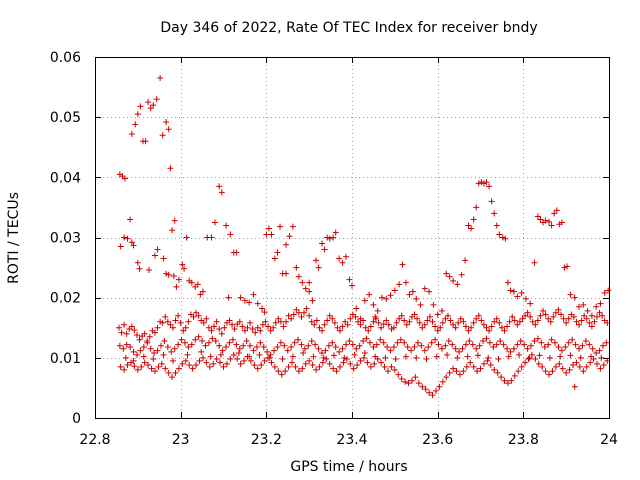  Describe the element at coordinates (14, 238) in the screenshot. I see `y-axis-label: ROTI / TECUs` at that location.